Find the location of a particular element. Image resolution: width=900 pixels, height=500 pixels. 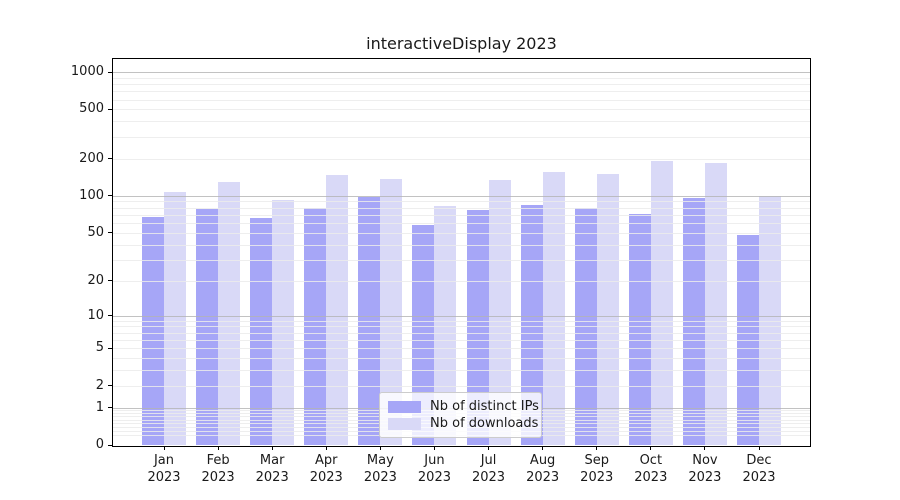

x-tick-nov is located at coordinates (705, 448).